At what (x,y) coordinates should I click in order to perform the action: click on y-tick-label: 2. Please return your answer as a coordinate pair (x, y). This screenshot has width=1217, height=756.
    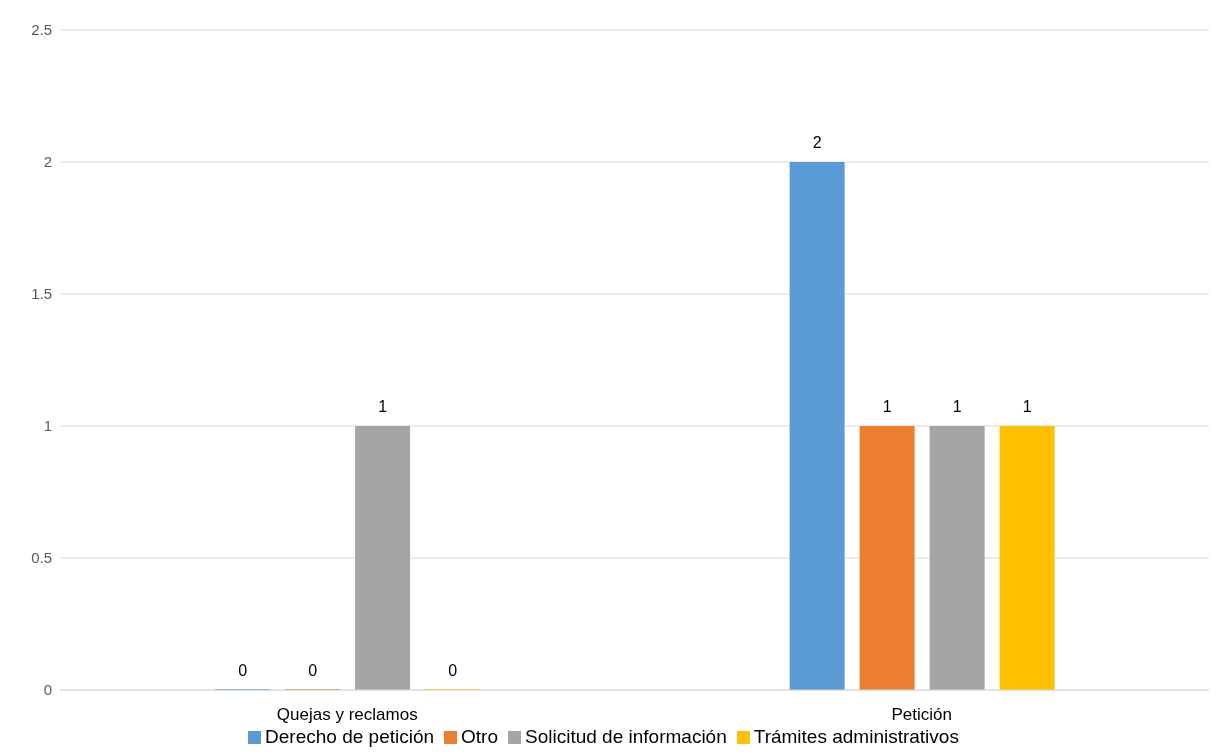
    Looking at the image, I should click on (47, 162).